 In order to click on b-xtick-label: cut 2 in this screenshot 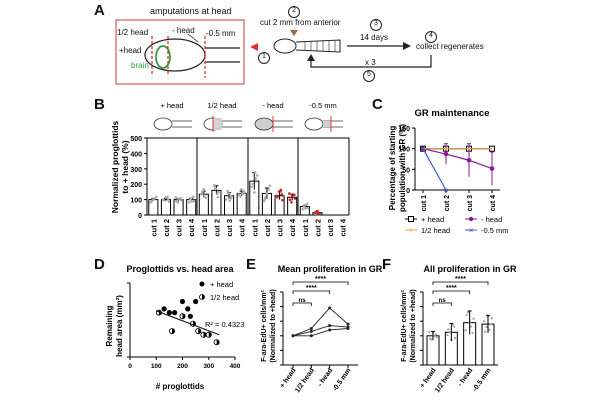, I will do `click(317, 228)`.